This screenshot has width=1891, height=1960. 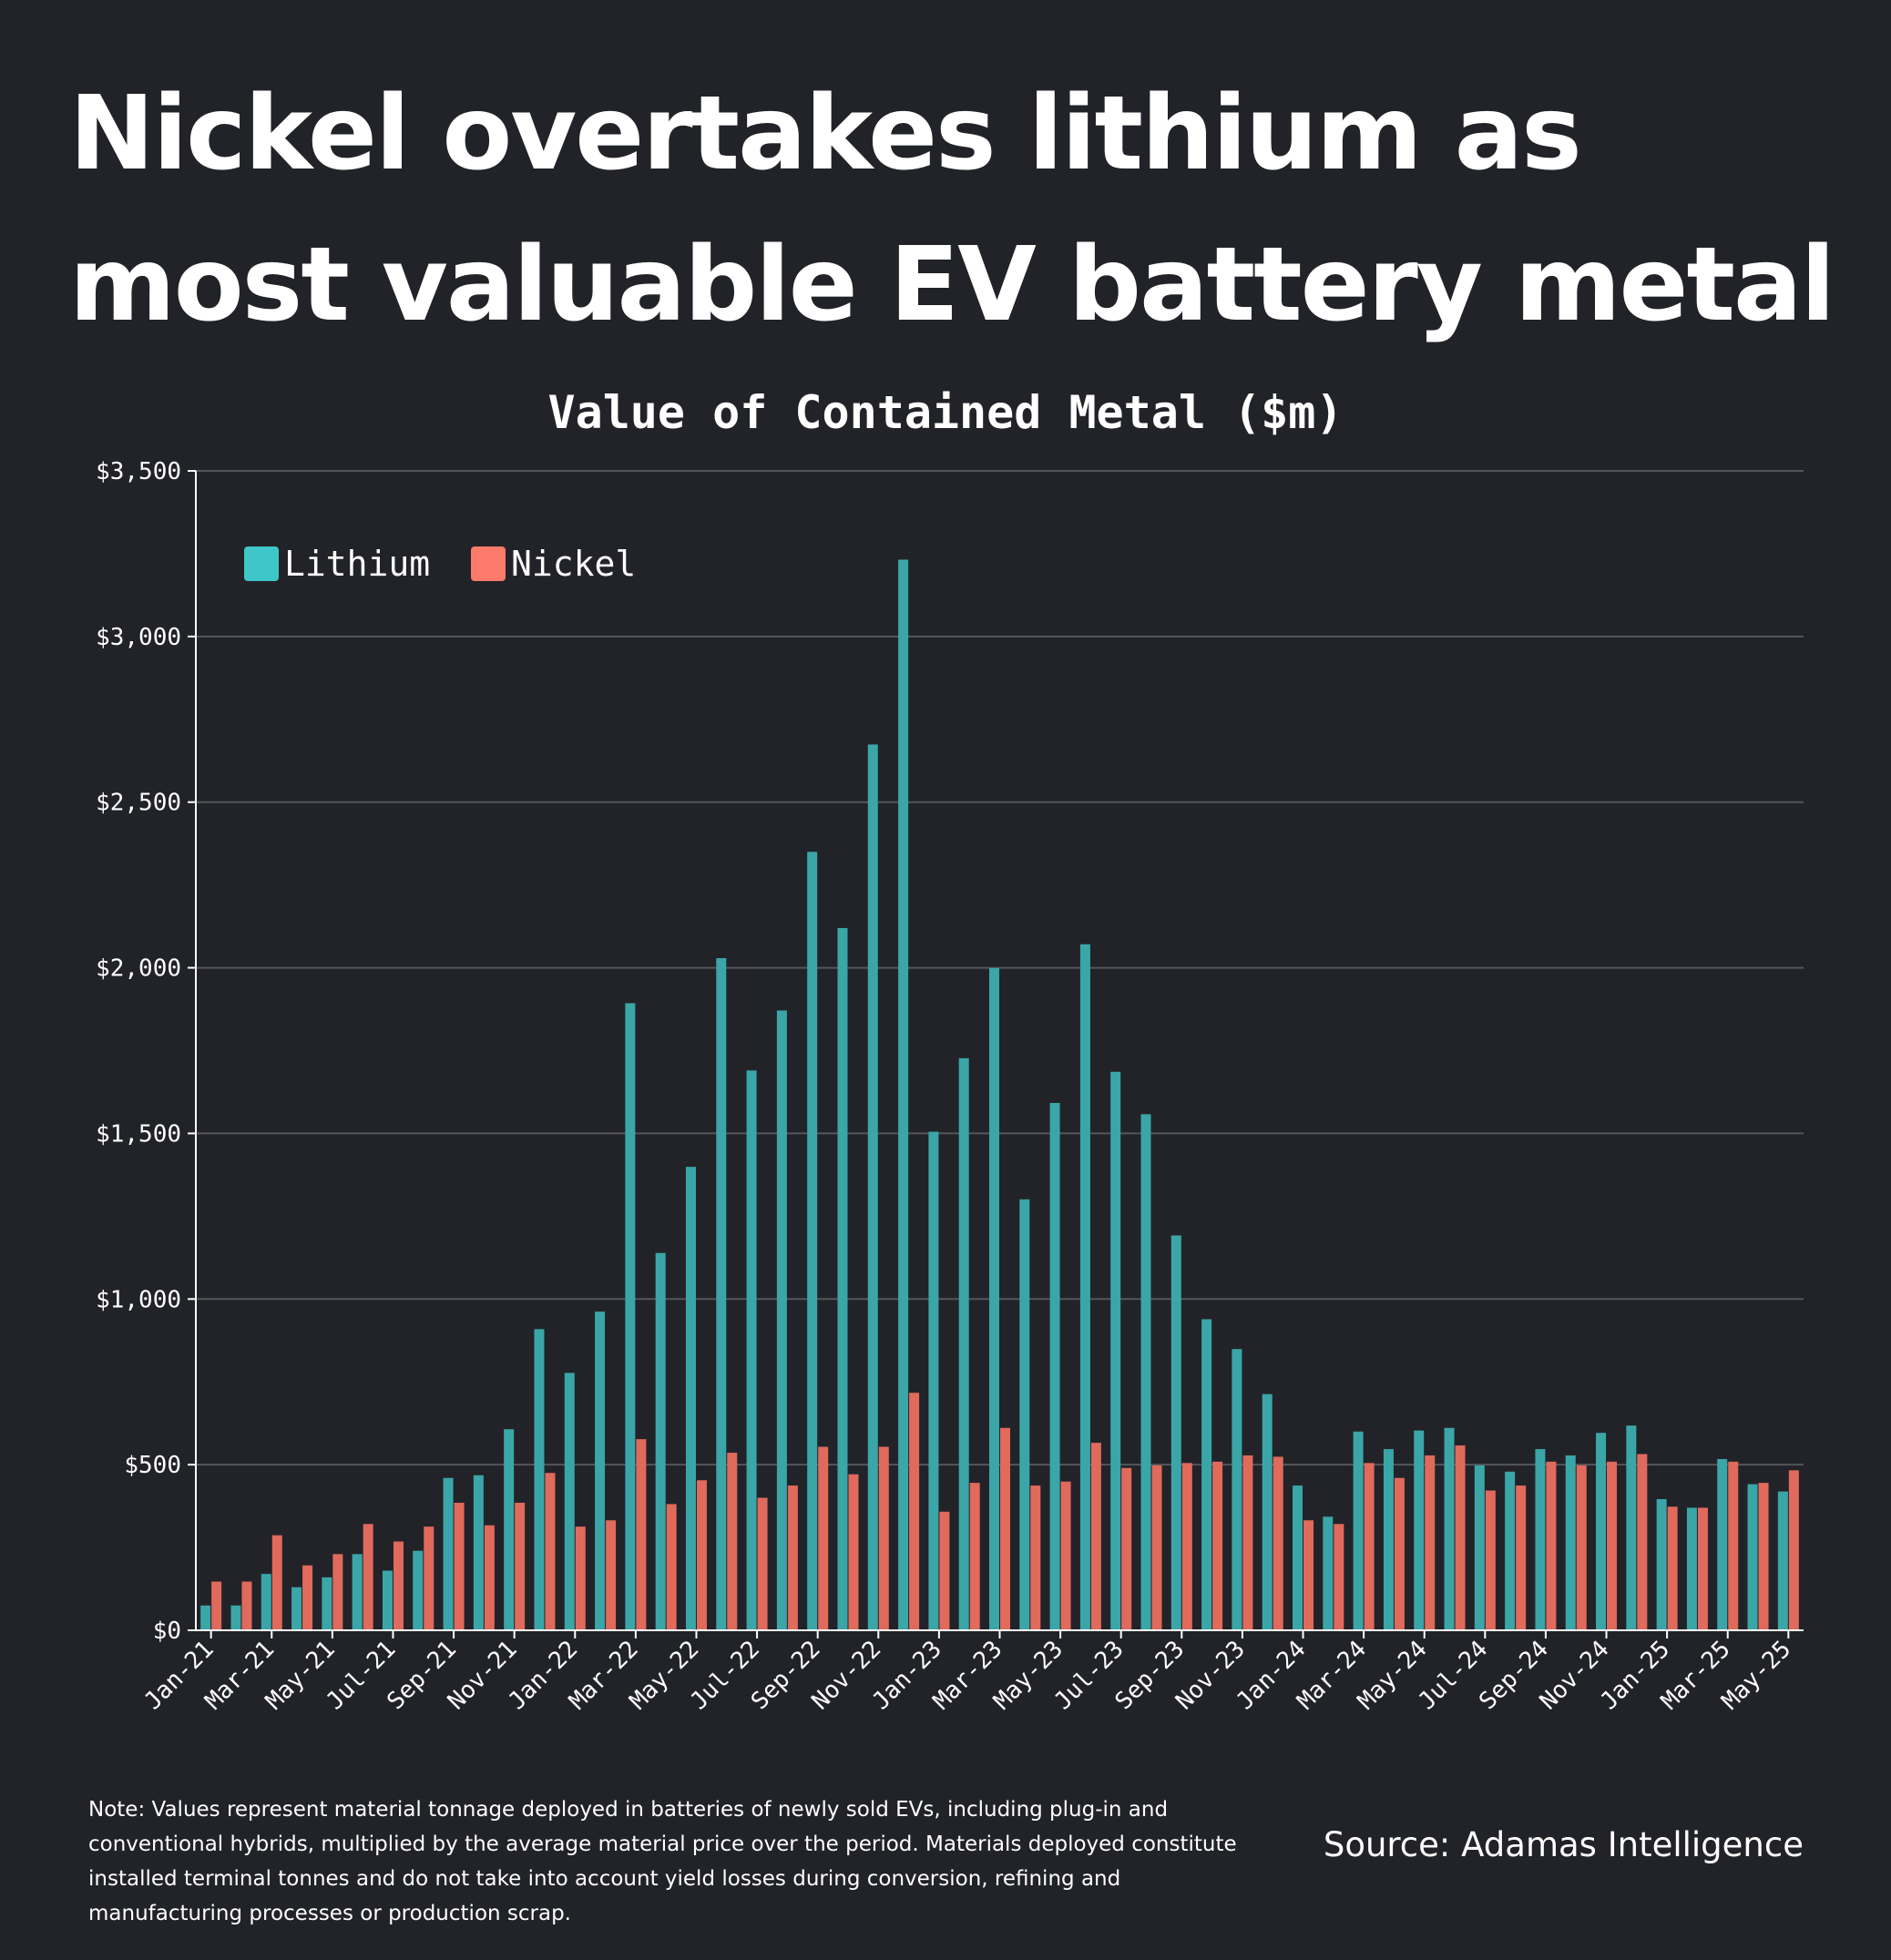 What do you see at coordinates (138, 804) in the screenshot?
I see `y-tick-label: $2,500` at bounding box center [138, 804].